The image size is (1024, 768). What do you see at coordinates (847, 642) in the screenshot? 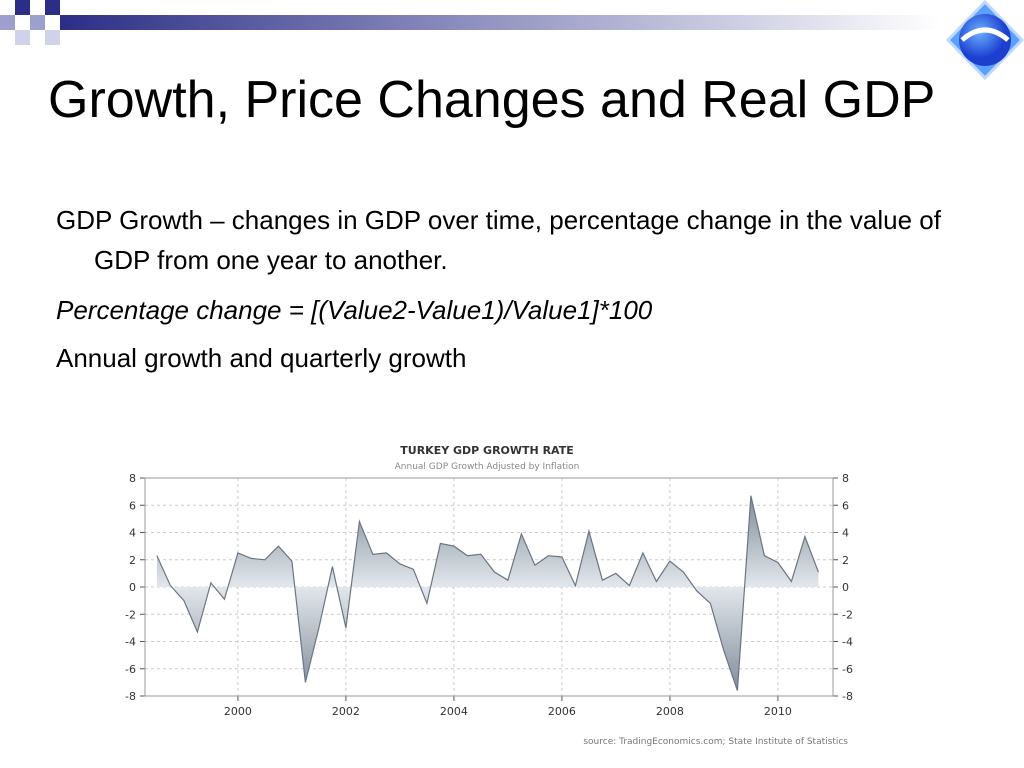
I see `y2-tick-label: -4` at bounding box center [847, 642].